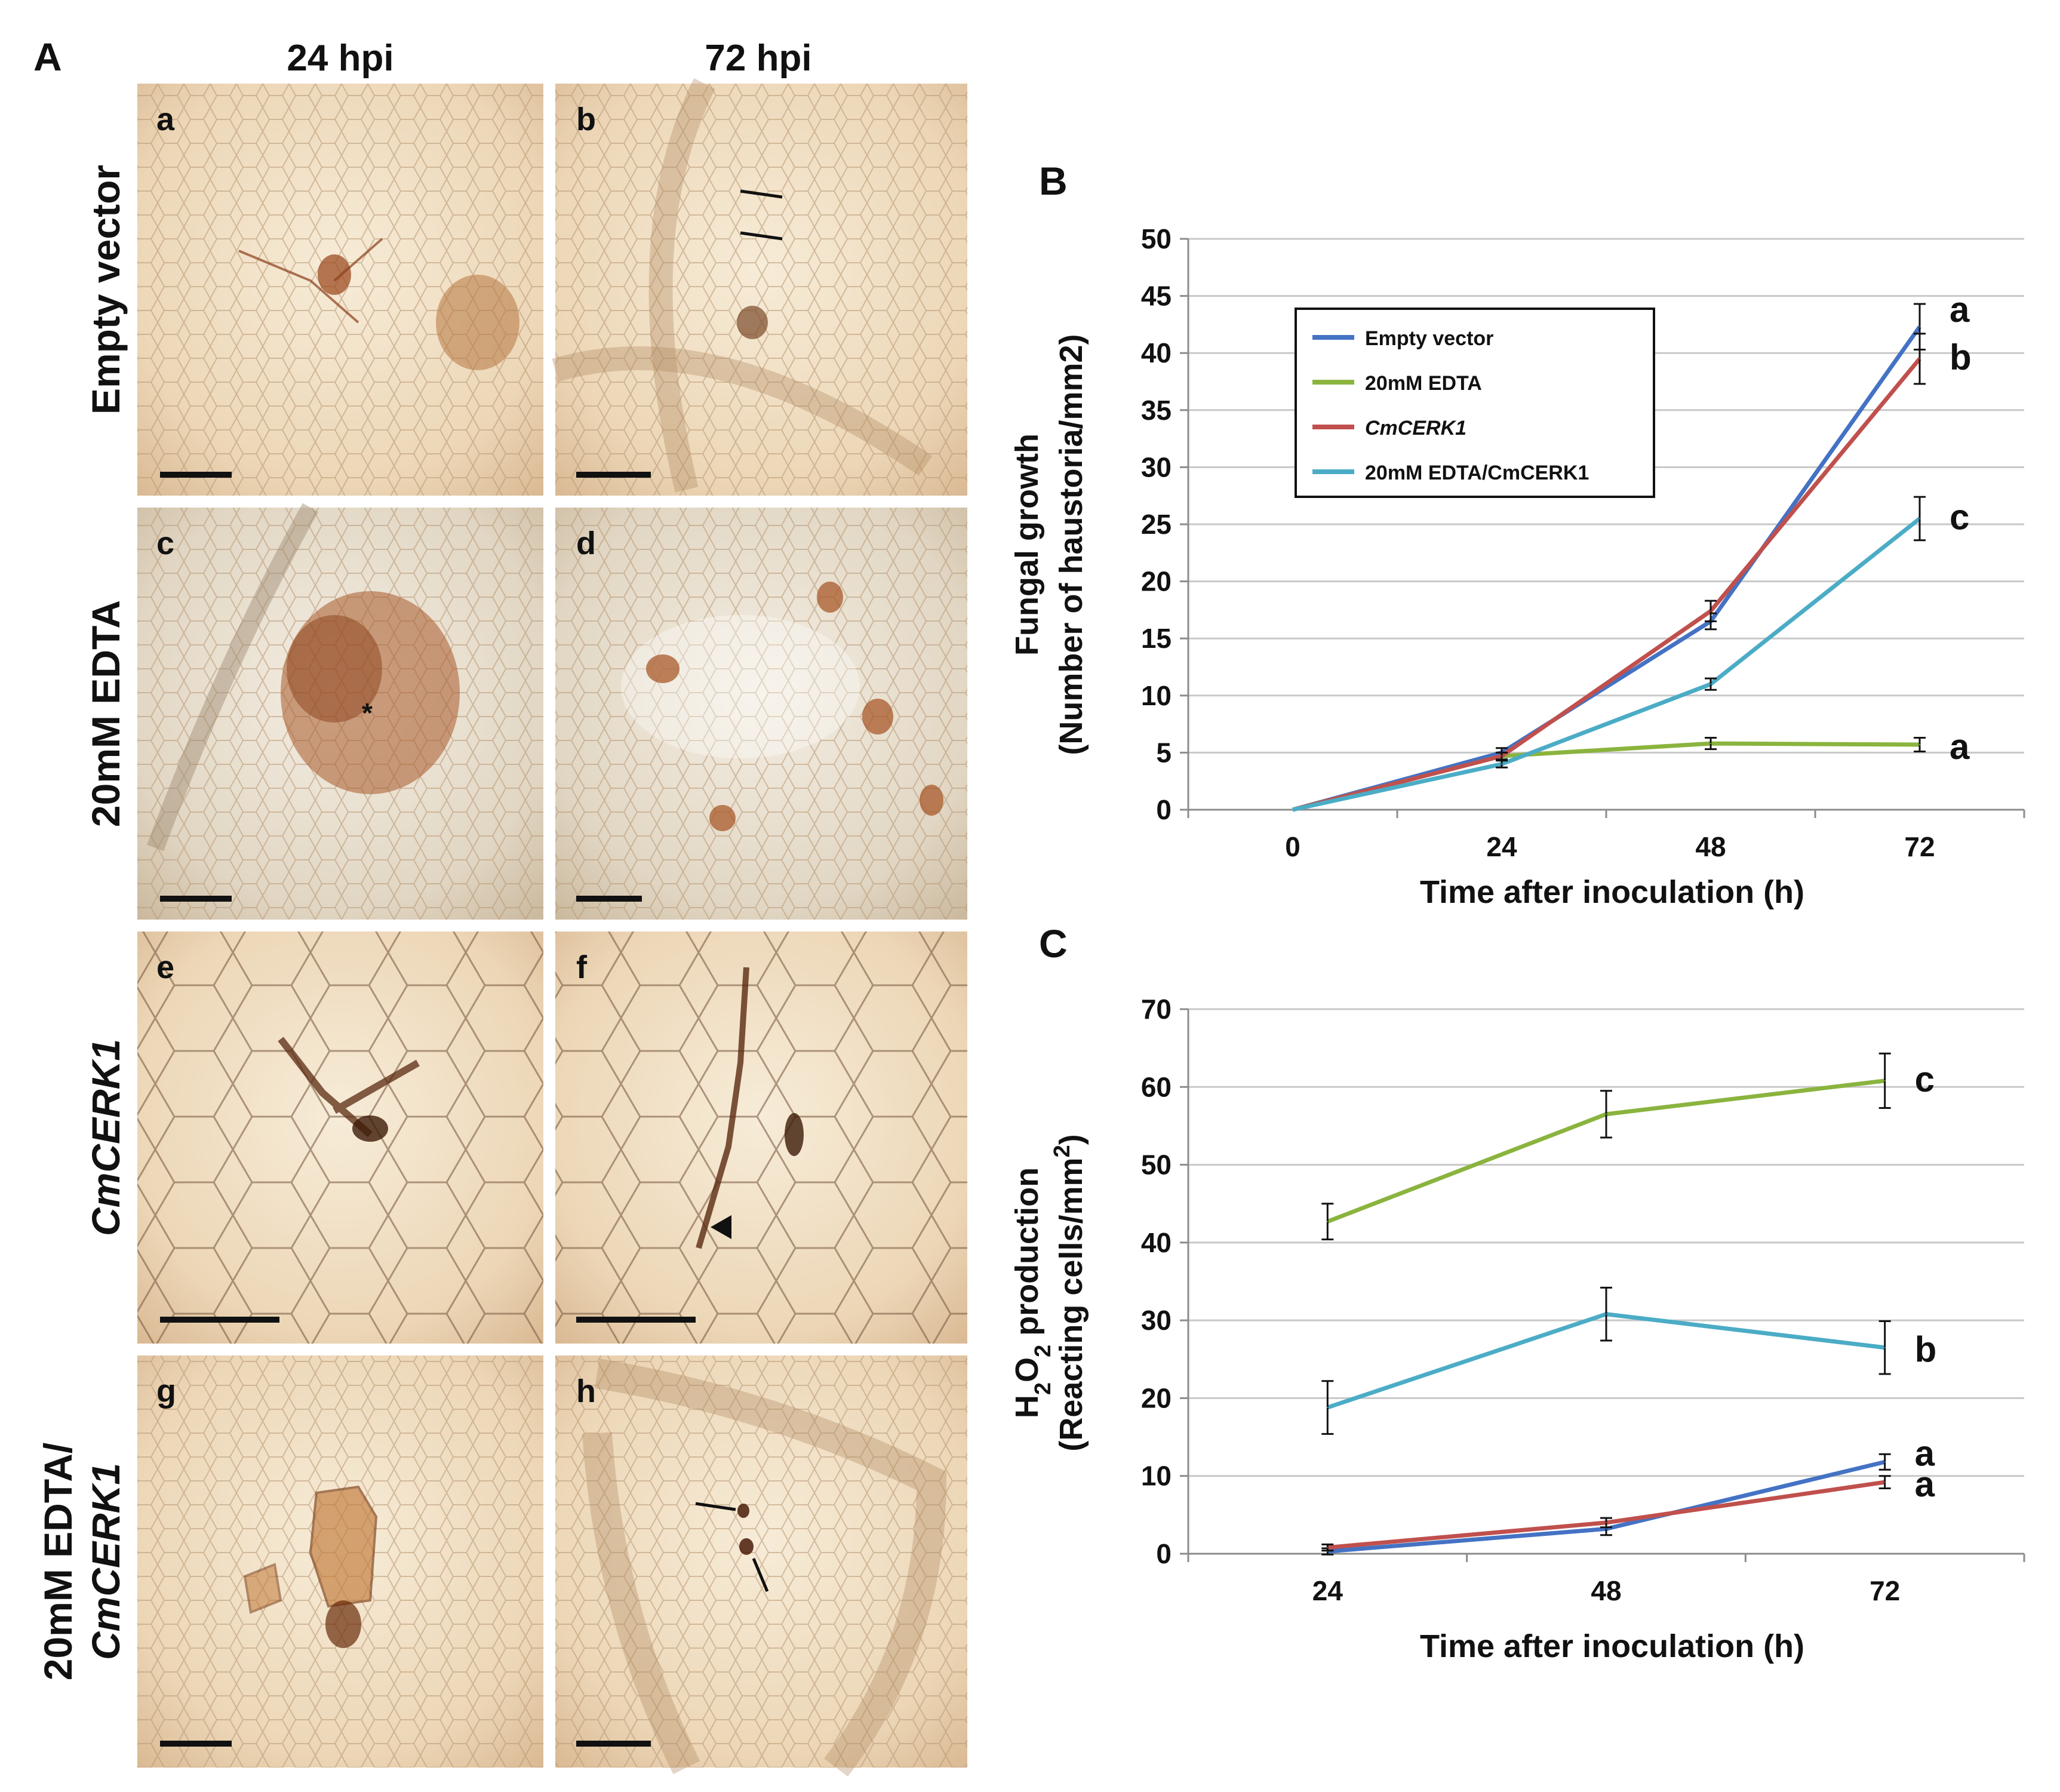 The height and width of the screenshot is (1792, 2060). What do you see at coordinates (758, 58) in the screenshot?
I see `column-label-72hpi: 72 hpi` at bounding box center [758, 58].